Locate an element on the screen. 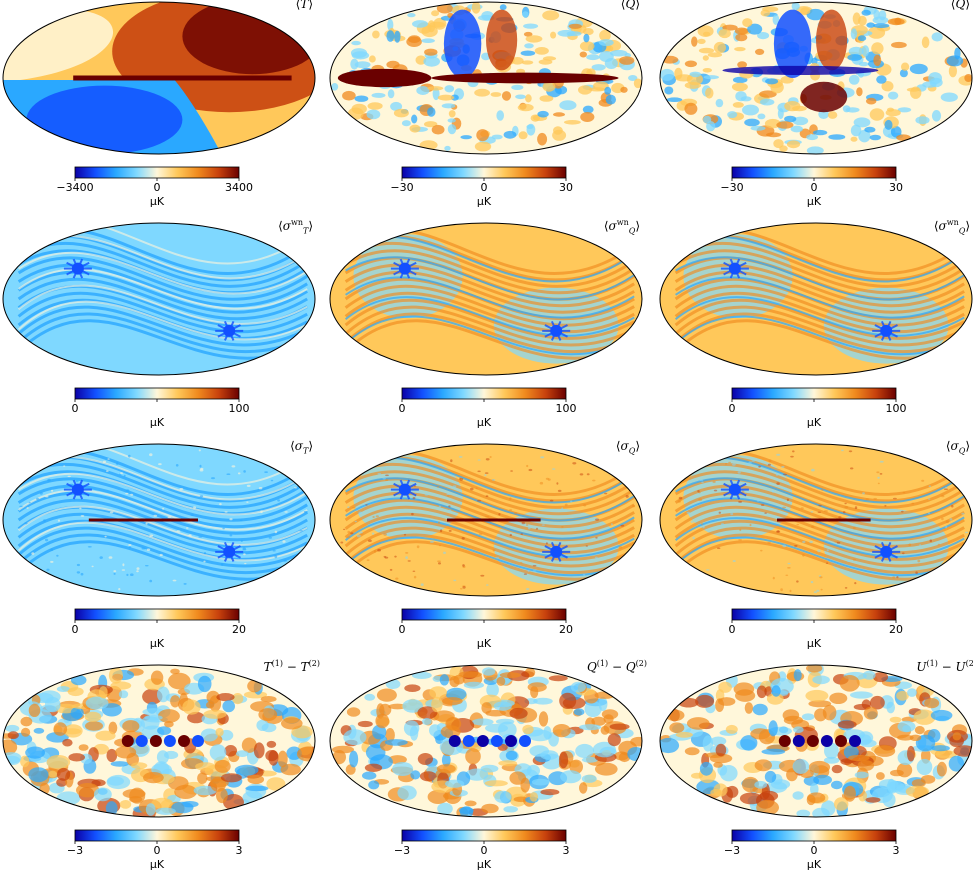 This screenshot has height=880, width=973. colorbar-tick-label: 30 is located at coordinates (896, 187).